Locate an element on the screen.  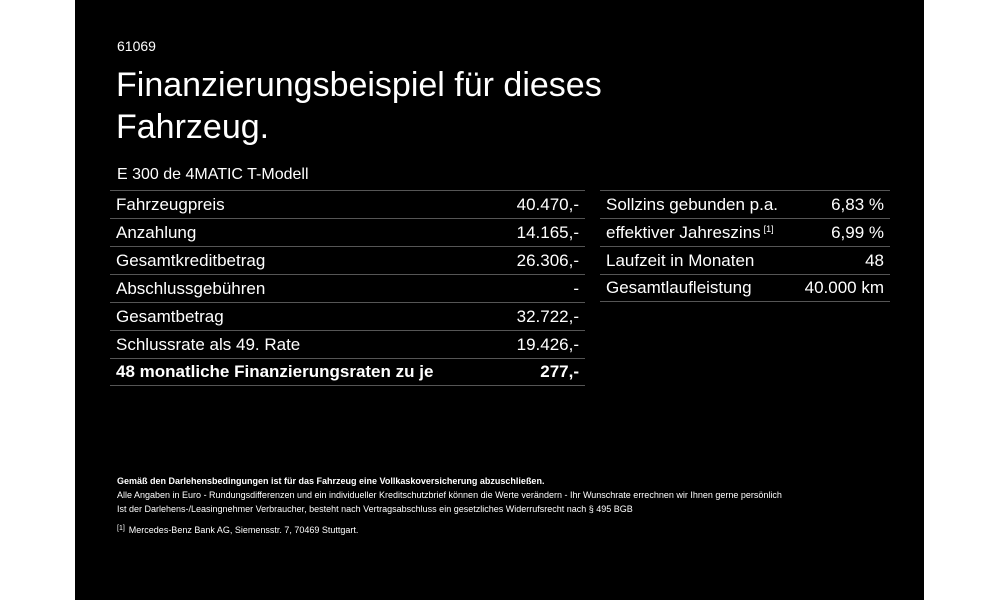
row-label: Gesamtbetrag is located at coordinates (170, 316).